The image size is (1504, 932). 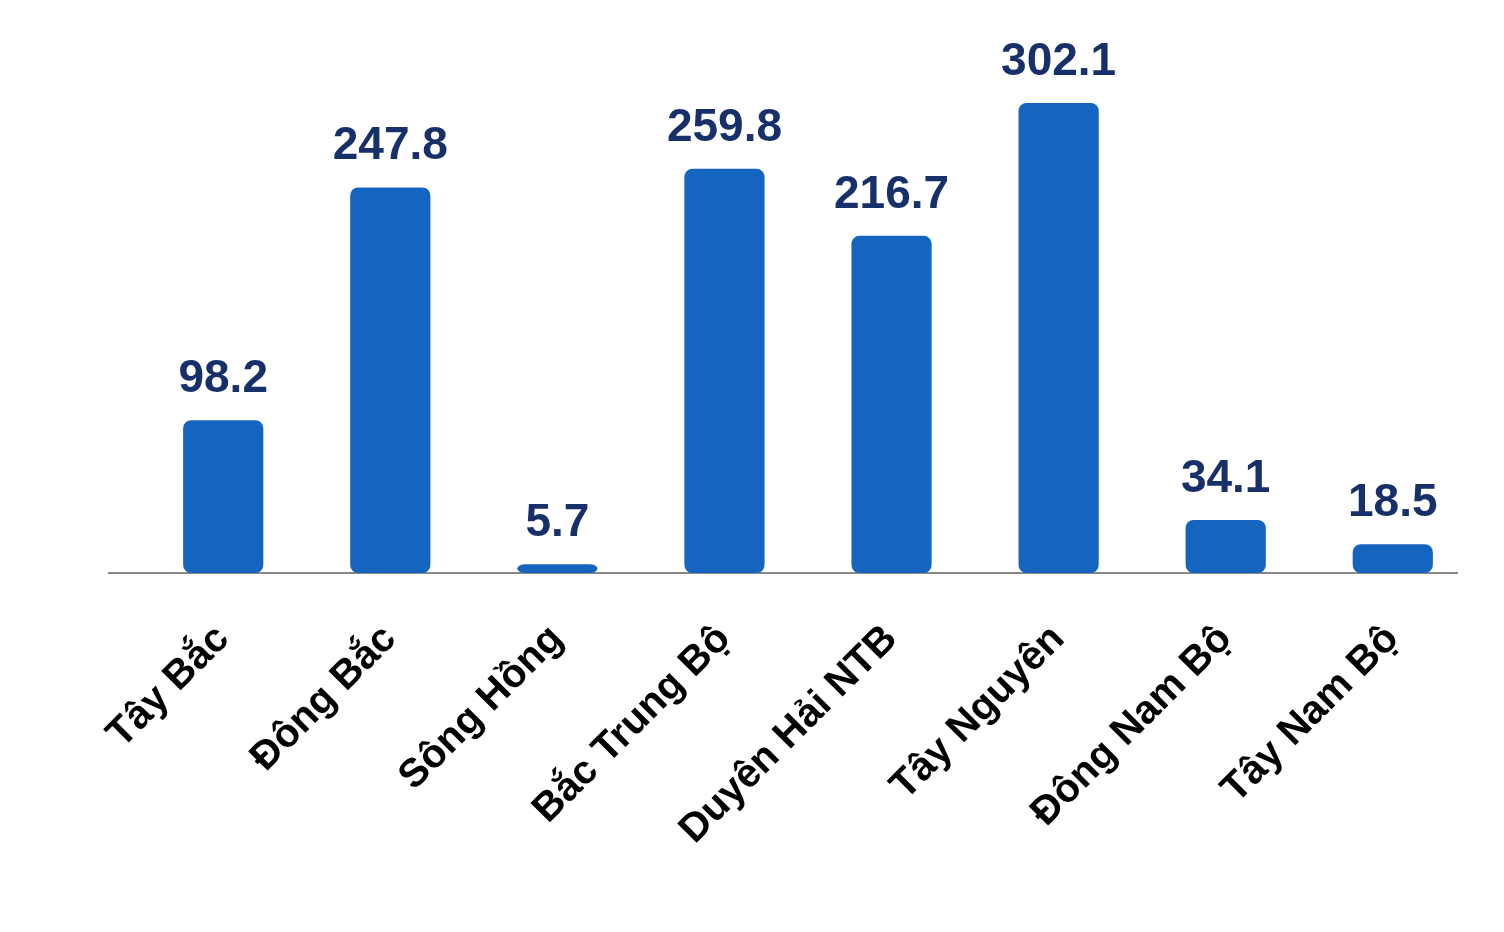 What do you see at coordinates (390, 143) in the screenshot?
I see `data-label: 247.8` at bounding box center [390, 143].